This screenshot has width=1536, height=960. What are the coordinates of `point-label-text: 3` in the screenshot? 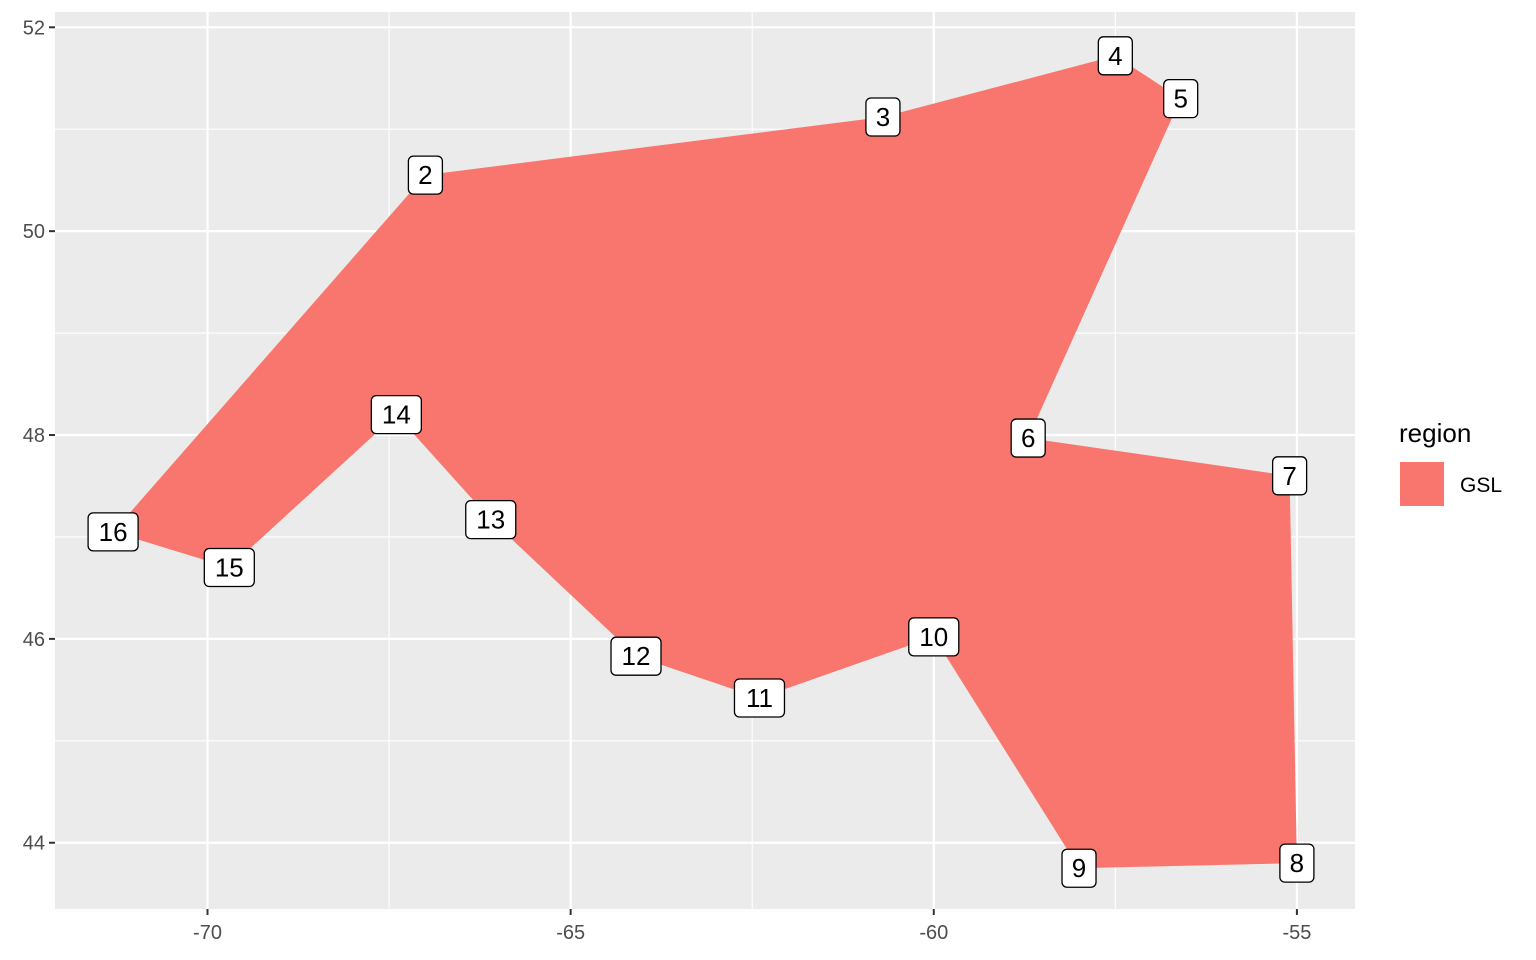 It's located at (883, 117).